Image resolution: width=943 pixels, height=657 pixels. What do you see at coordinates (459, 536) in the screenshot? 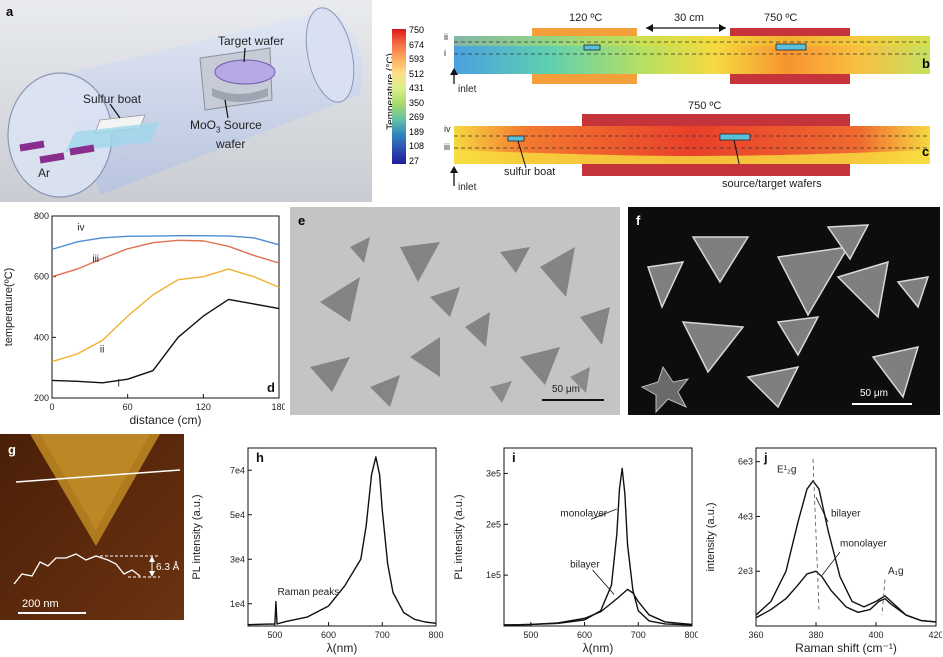
I see `y-axis-label: PL intensity (a.u.)` at bounding box center [459, 536].